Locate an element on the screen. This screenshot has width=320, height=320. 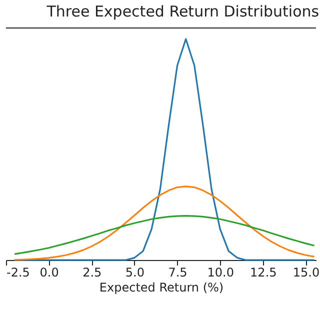
chart-title: Three Expected Return Distributions is located at coordinates (183, 11).